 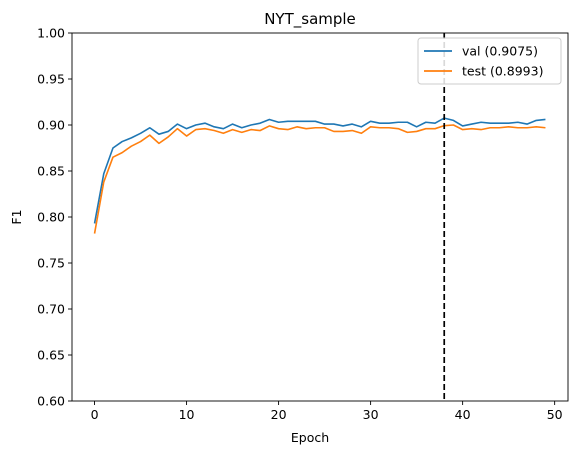 What do you see at coordinates (502, 71) in the screenshot?
I see `legend-label-test: test (0.8993)` at bounding box center [502, 71].